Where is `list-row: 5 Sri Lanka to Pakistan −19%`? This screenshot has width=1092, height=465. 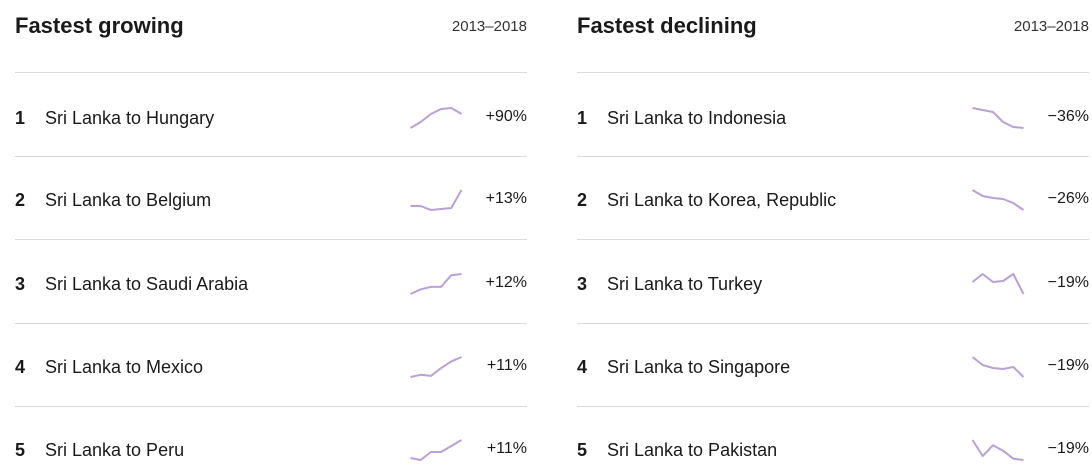
list-row: 5 Sri Lanka to Pakistan −19% is located at coordinates (833, 450).